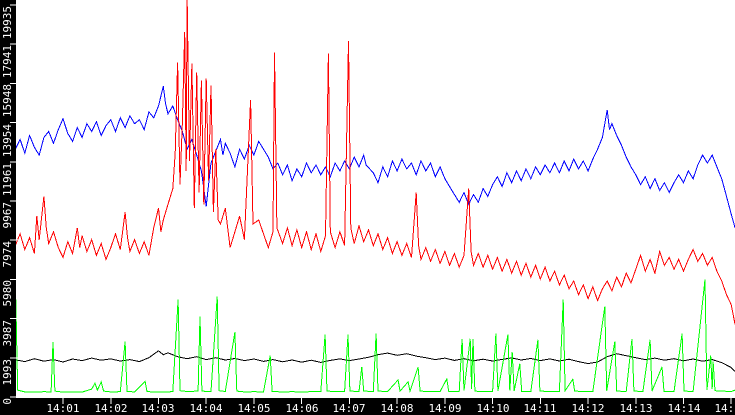 This screenshot has width=735, height=415. Describe the element at coordinates (158, 408) in the screenshot. I see `x-axis-label-14:03: 14:03` at that location.